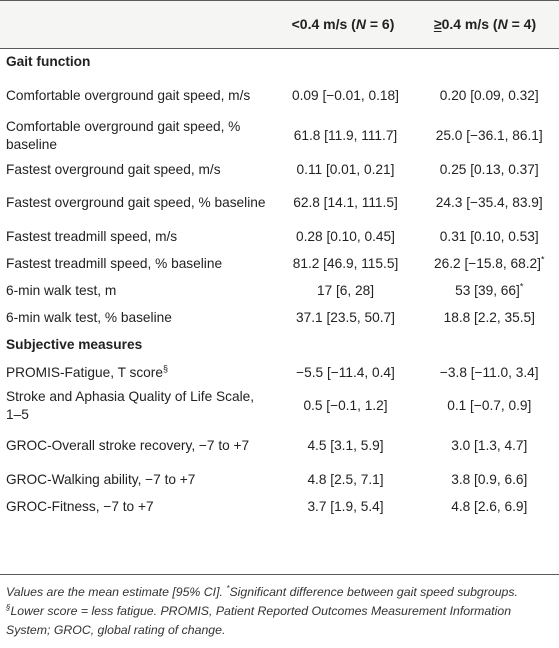 This screenshot has width=559, height=648. Describe the element at coordinates (345, 372) in the screenshot. I see `value-slow: −5.5 [−11.4, 0.4]` at that location.